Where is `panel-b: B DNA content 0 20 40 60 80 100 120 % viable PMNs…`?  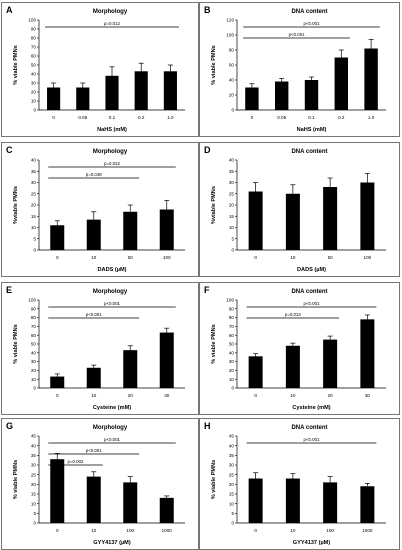 panel-b: B DNA content 0 20 40 60 80 100 120 % viable PMNs… is located at coordinates (299, 69).